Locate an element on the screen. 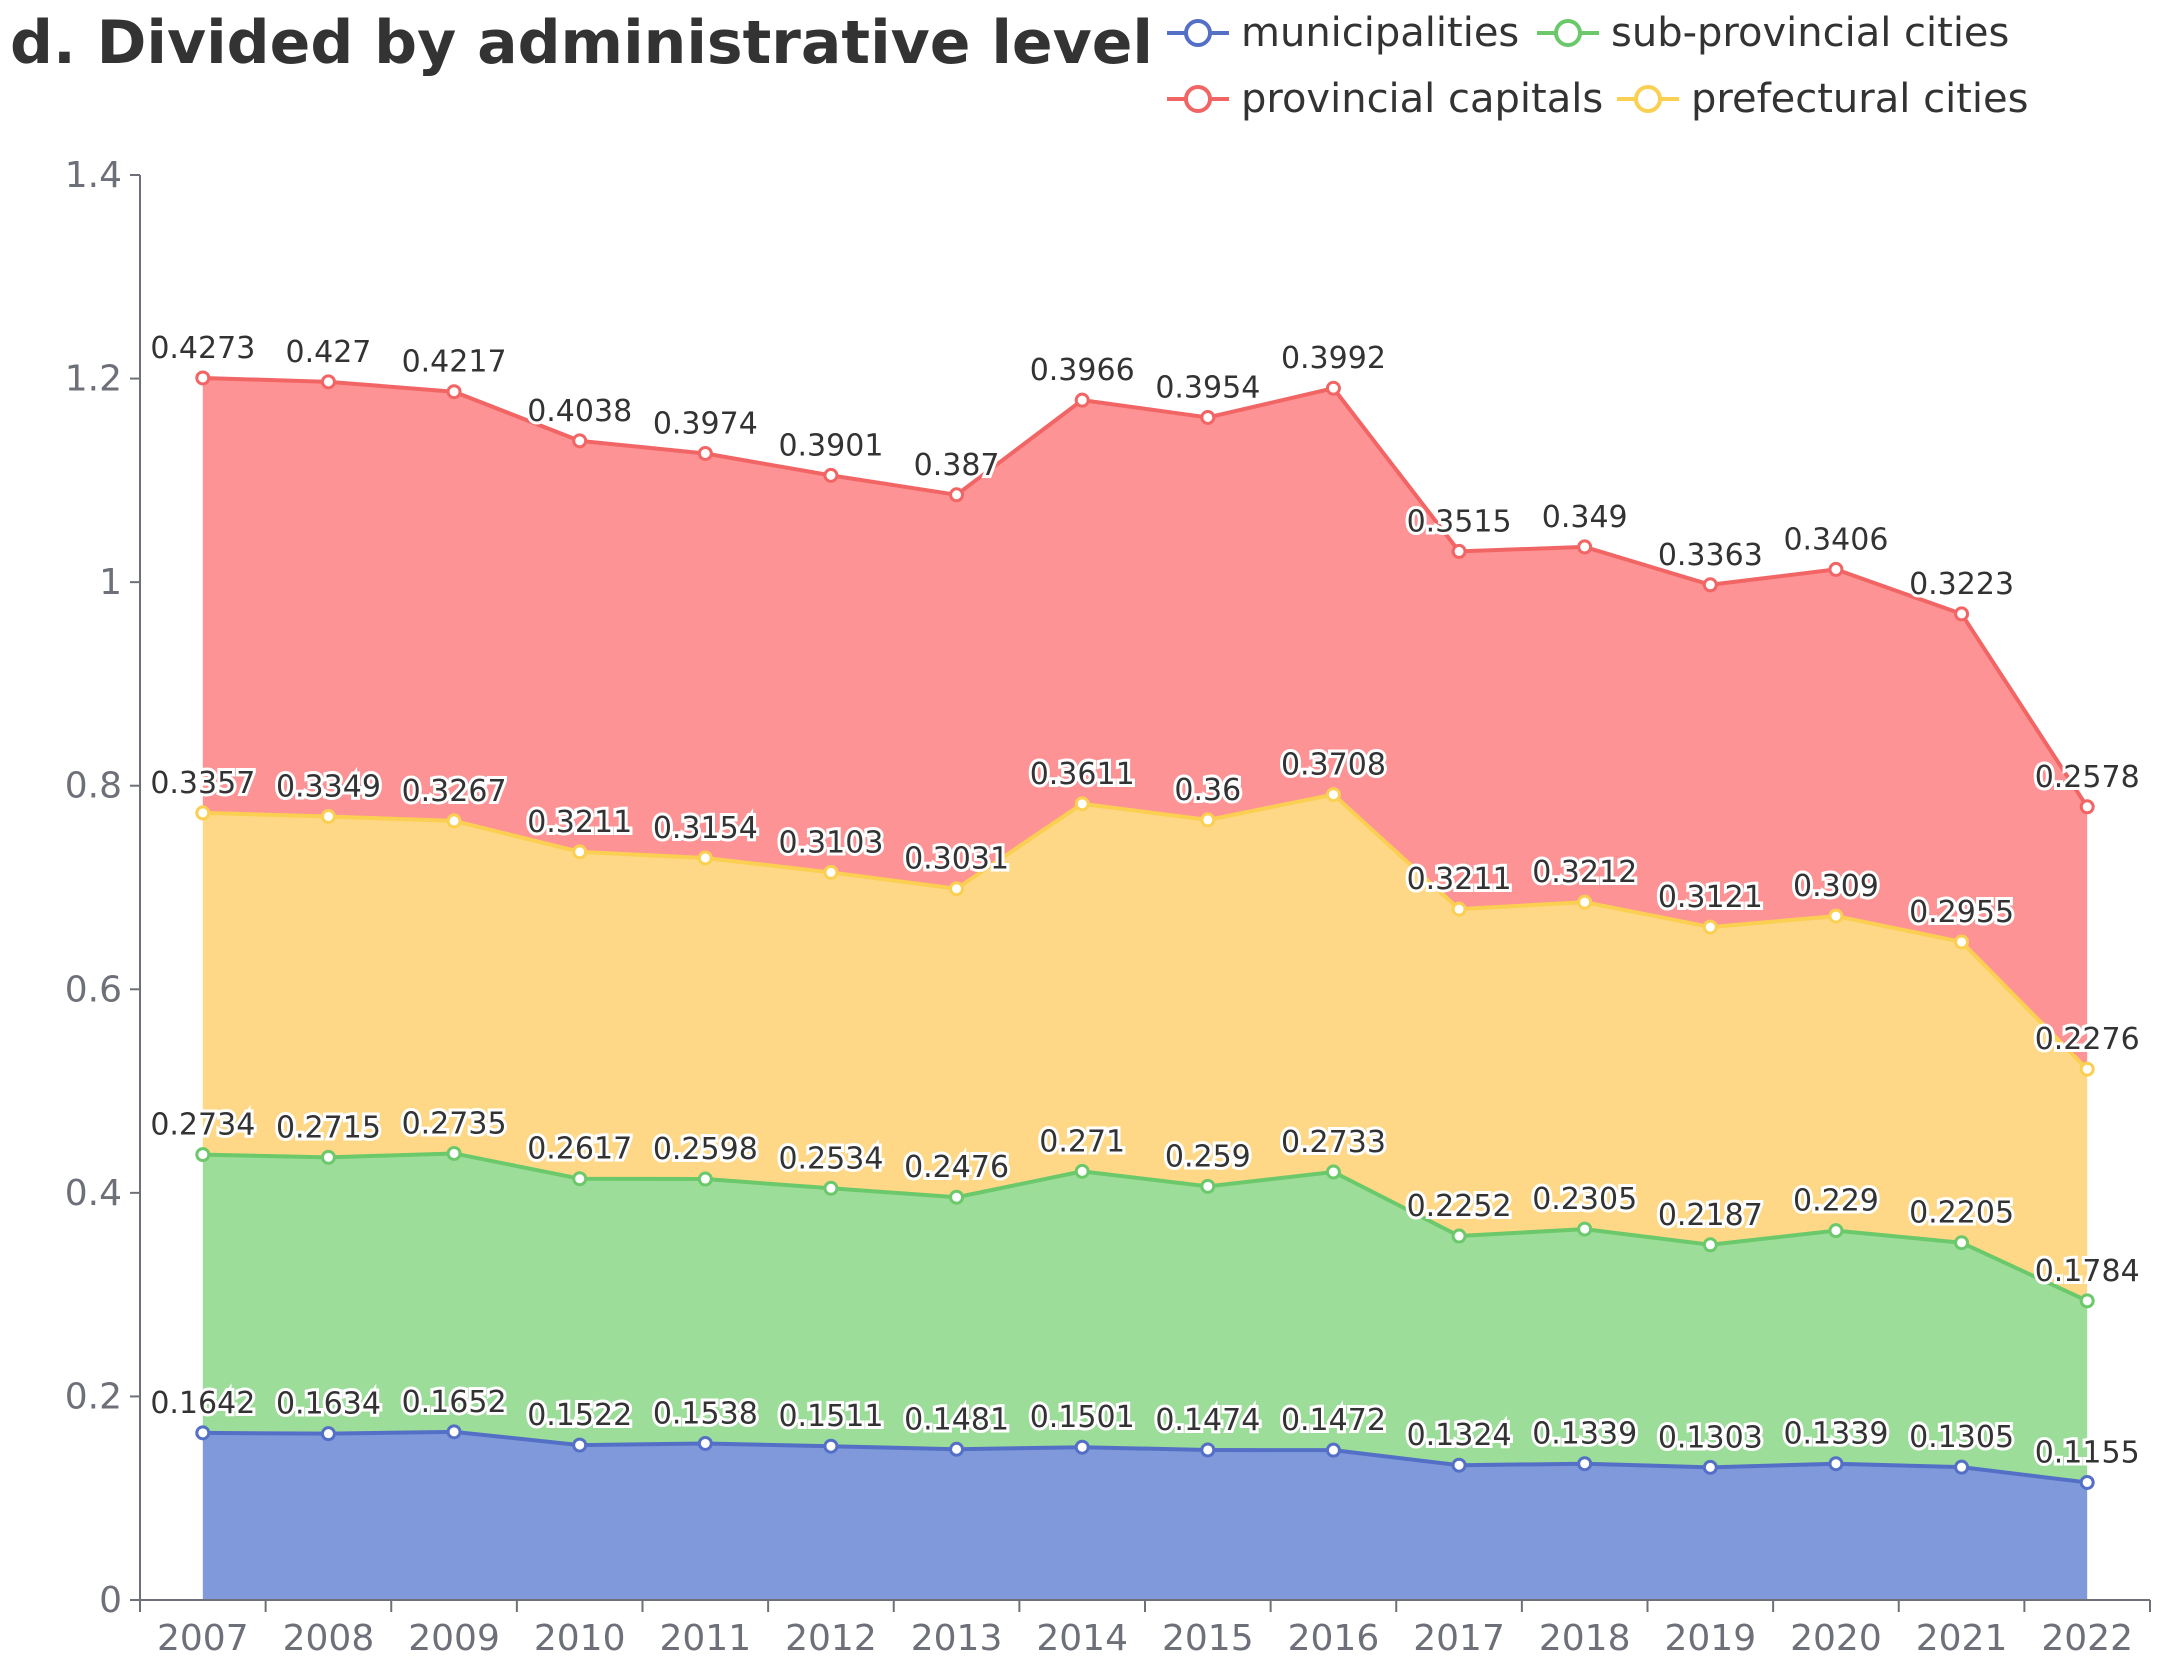  legend-item-prefectural-cities: prefectural cities is located at coordinates (1821, 99).